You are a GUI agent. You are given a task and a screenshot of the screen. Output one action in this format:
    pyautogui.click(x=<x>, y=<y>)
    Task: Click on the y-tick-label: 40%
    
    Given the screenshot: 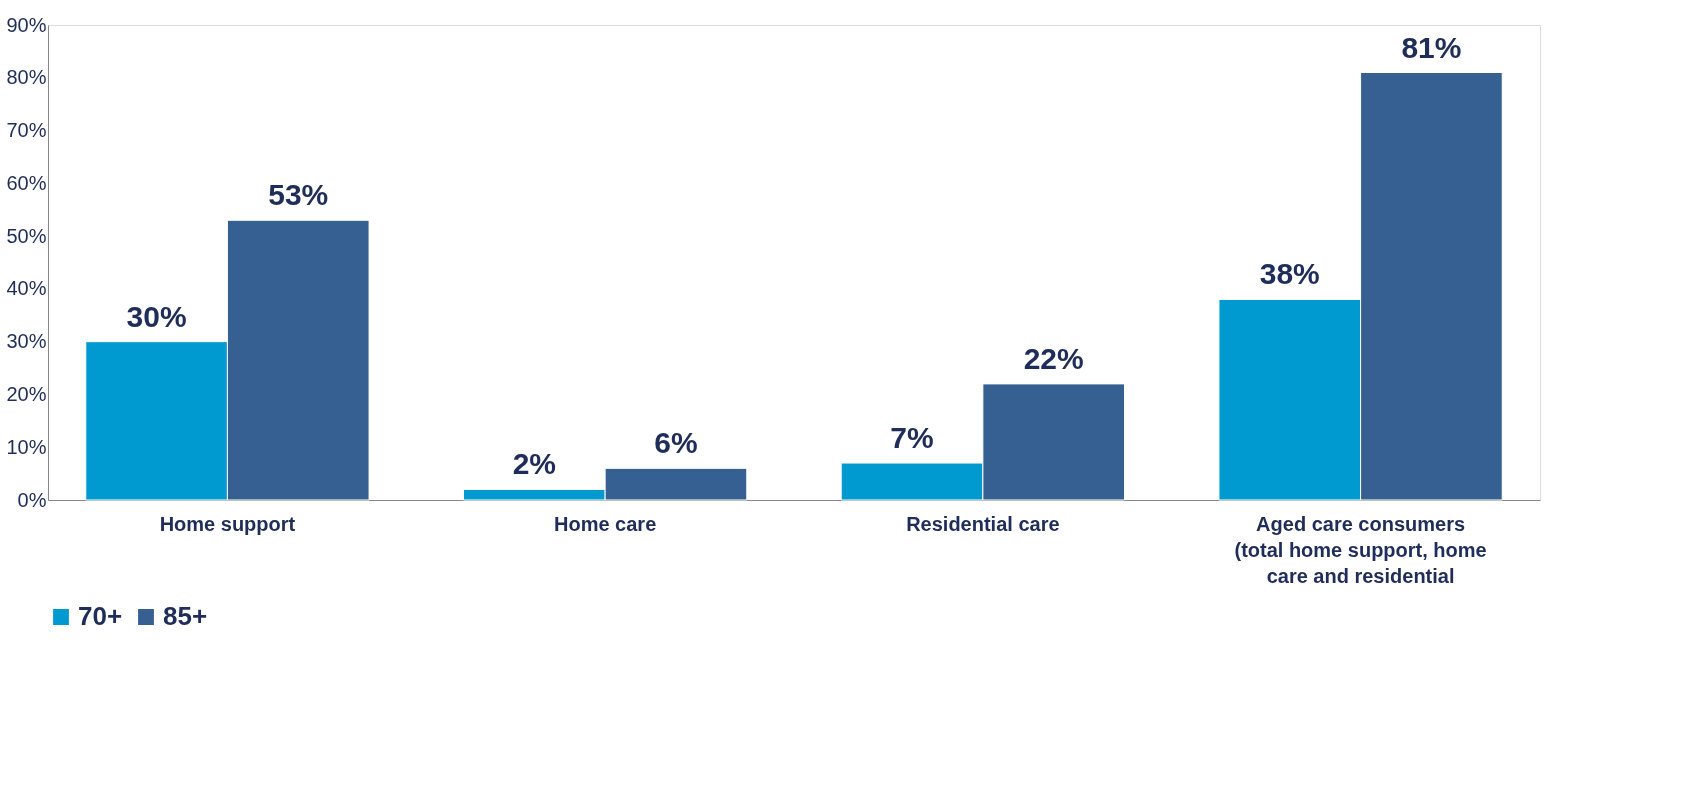 What is the action you would take?
    pyautogui.click(x=26, y=288)
    